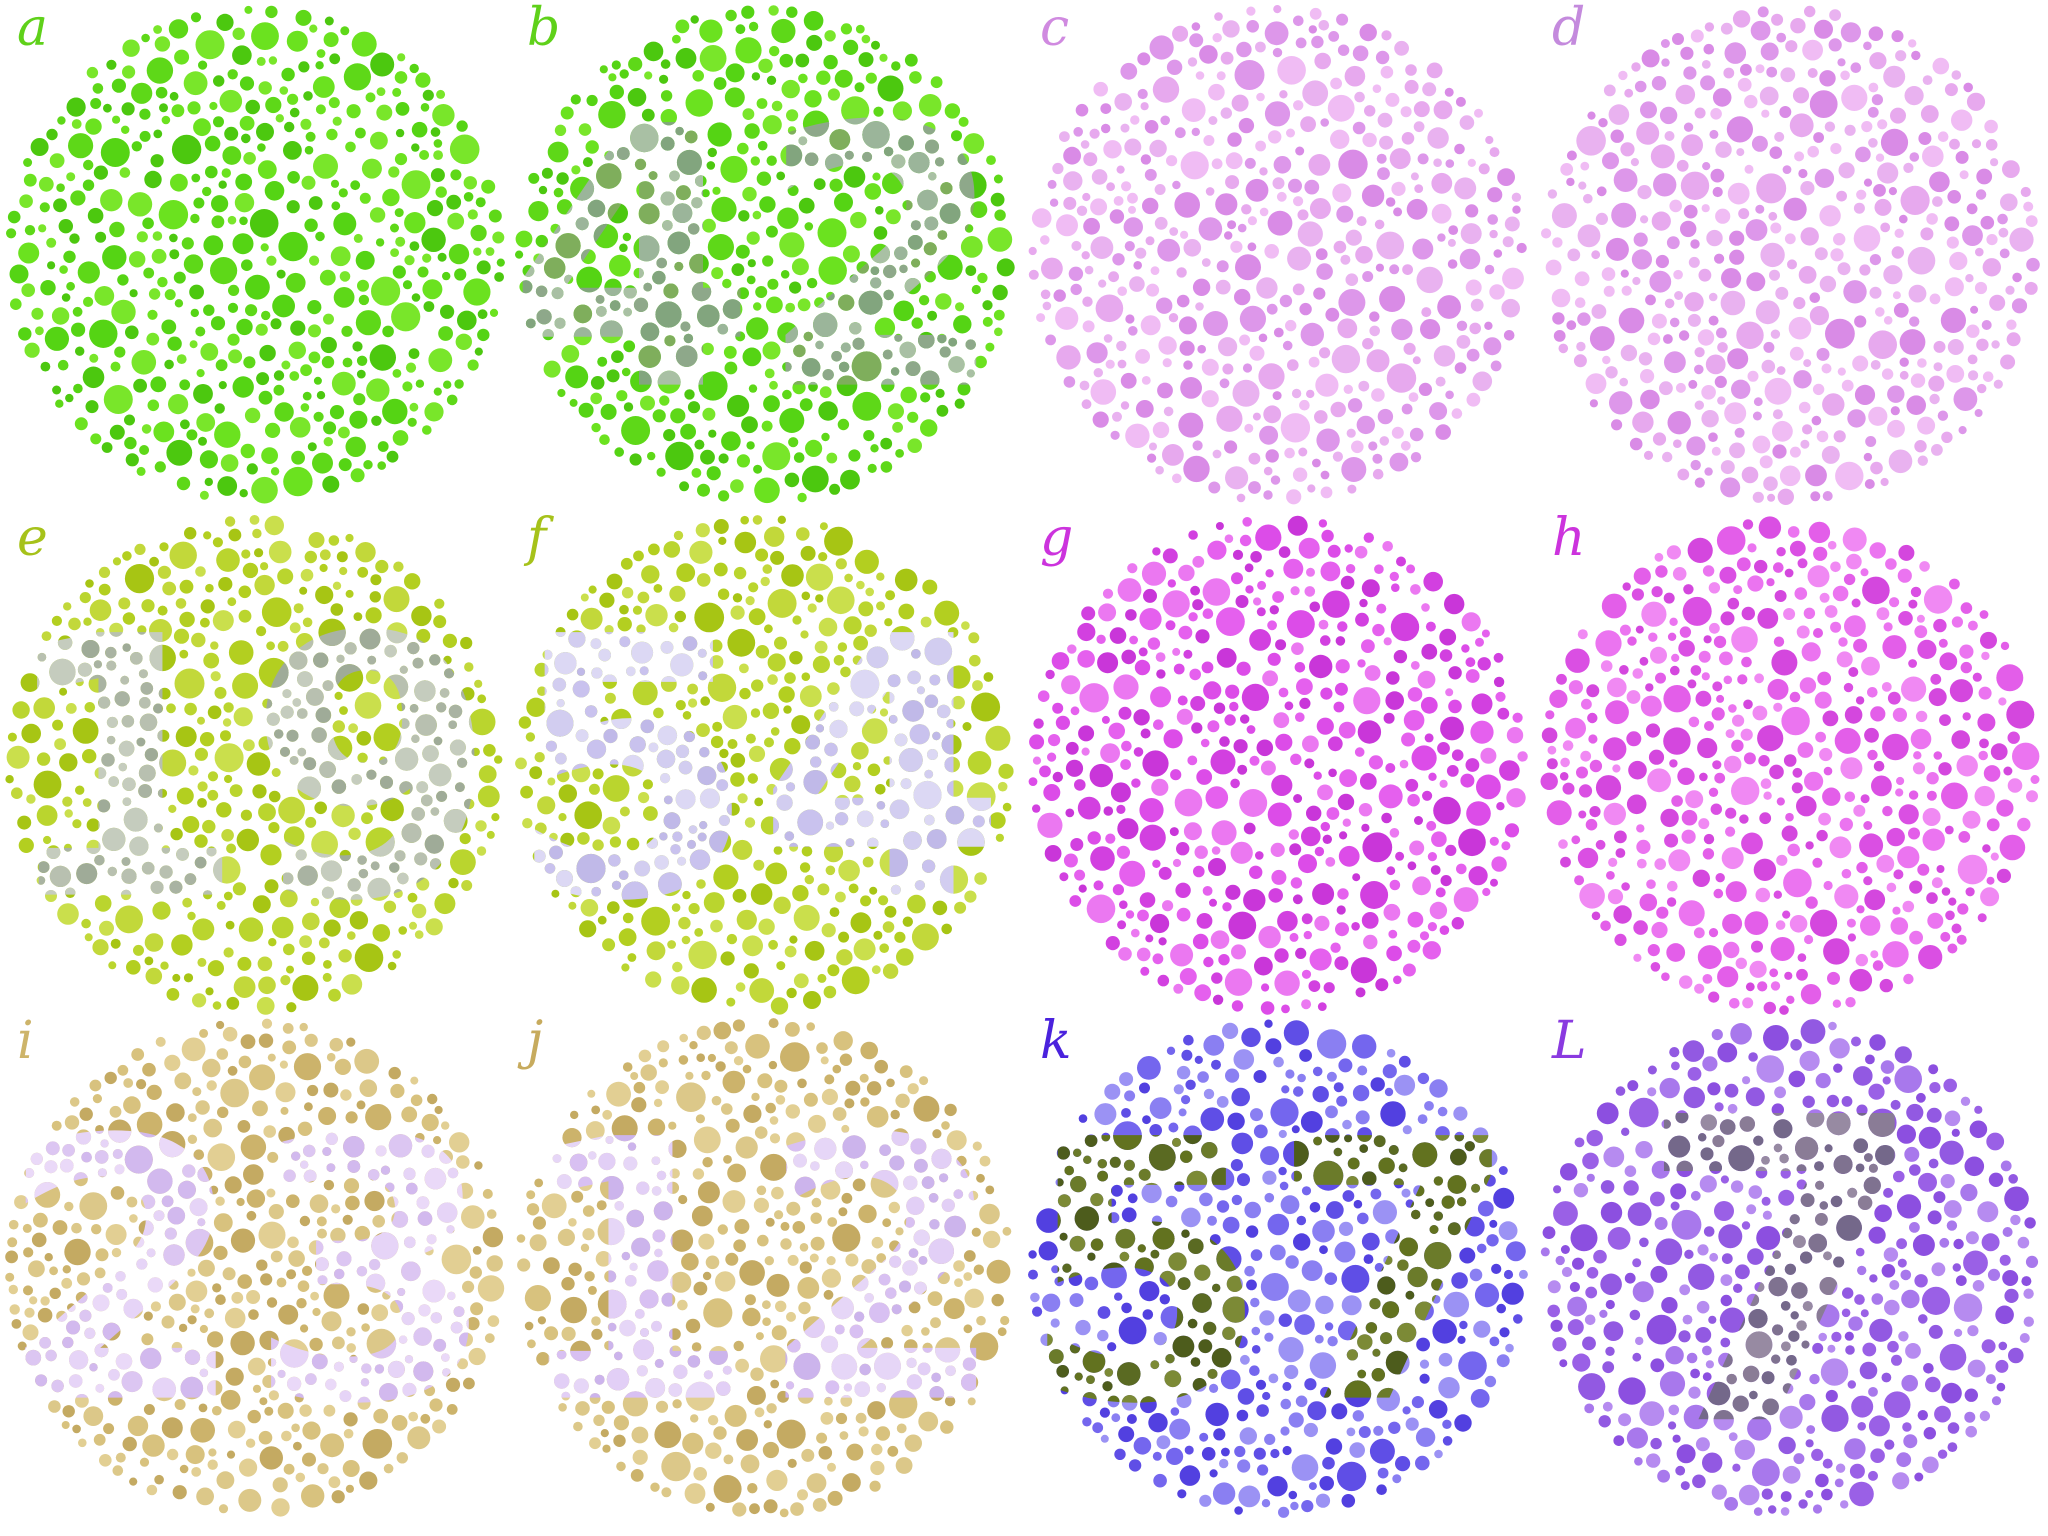 The height and width of the screenshot is (1536, 2048). What do you see at coordinates (32, 538) in the screenshot?
I see `plate-letter-label: e` at bounding box center [32, 538].